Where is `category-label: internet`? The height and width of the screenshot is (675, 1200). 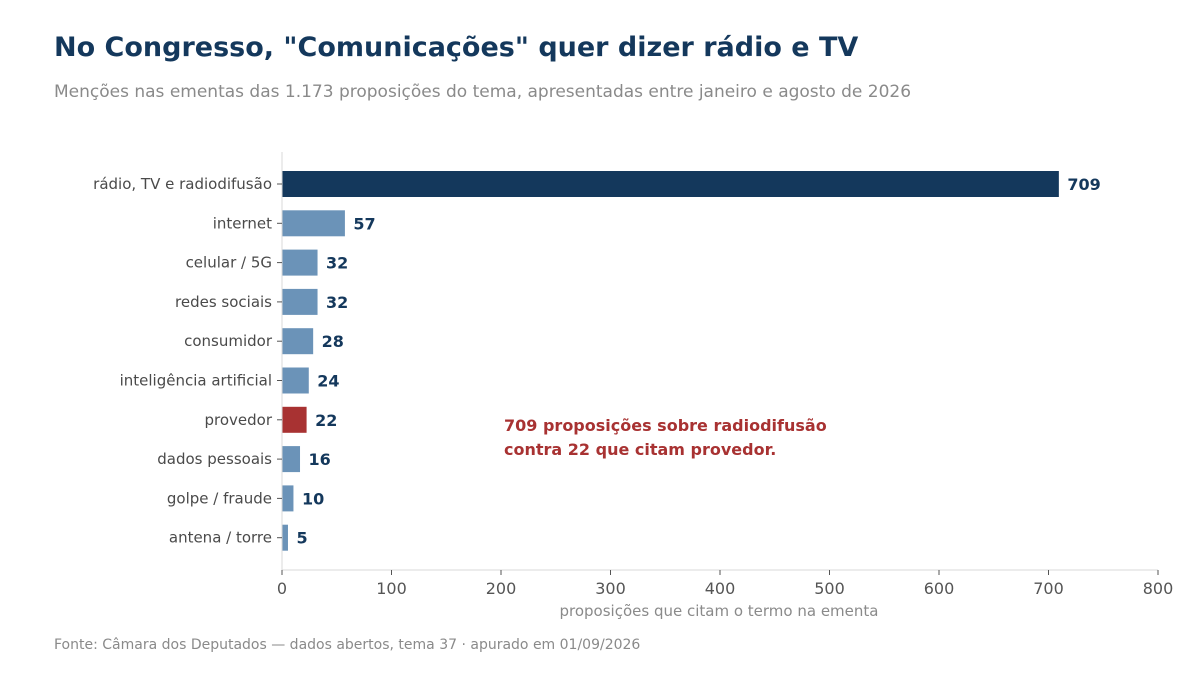
category-label: internet is located at coordinates (242, 223).